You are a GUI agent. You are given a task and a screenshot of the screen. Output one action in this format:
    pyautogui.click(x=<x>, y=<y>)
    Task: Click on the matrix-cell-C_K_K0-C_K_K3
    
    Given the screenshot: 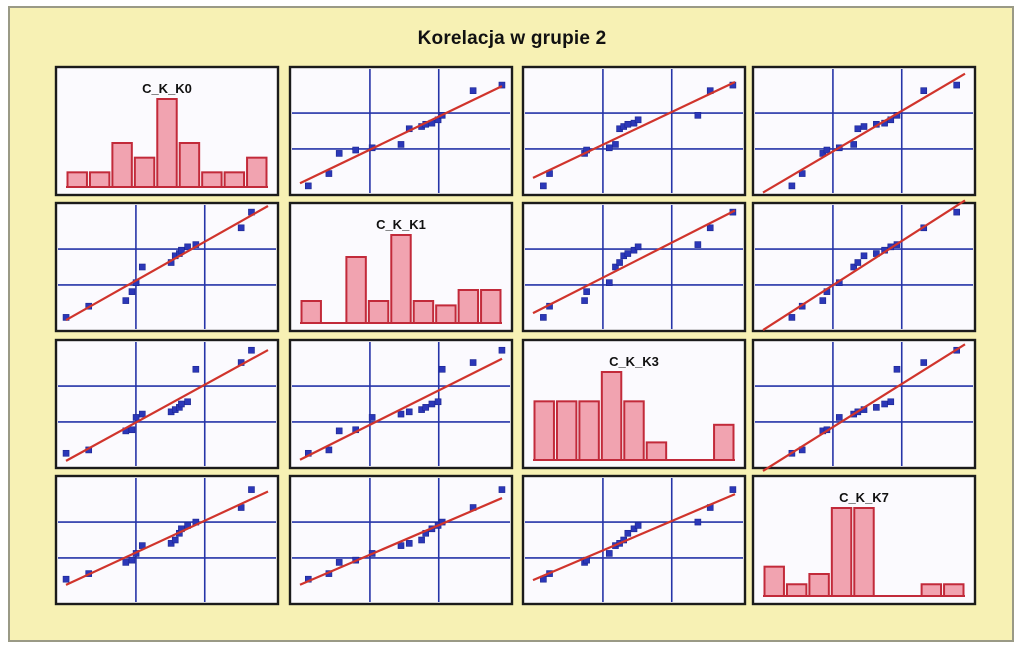 What is the action you would take?
    pyautogui.click(x=634, y=131)
    